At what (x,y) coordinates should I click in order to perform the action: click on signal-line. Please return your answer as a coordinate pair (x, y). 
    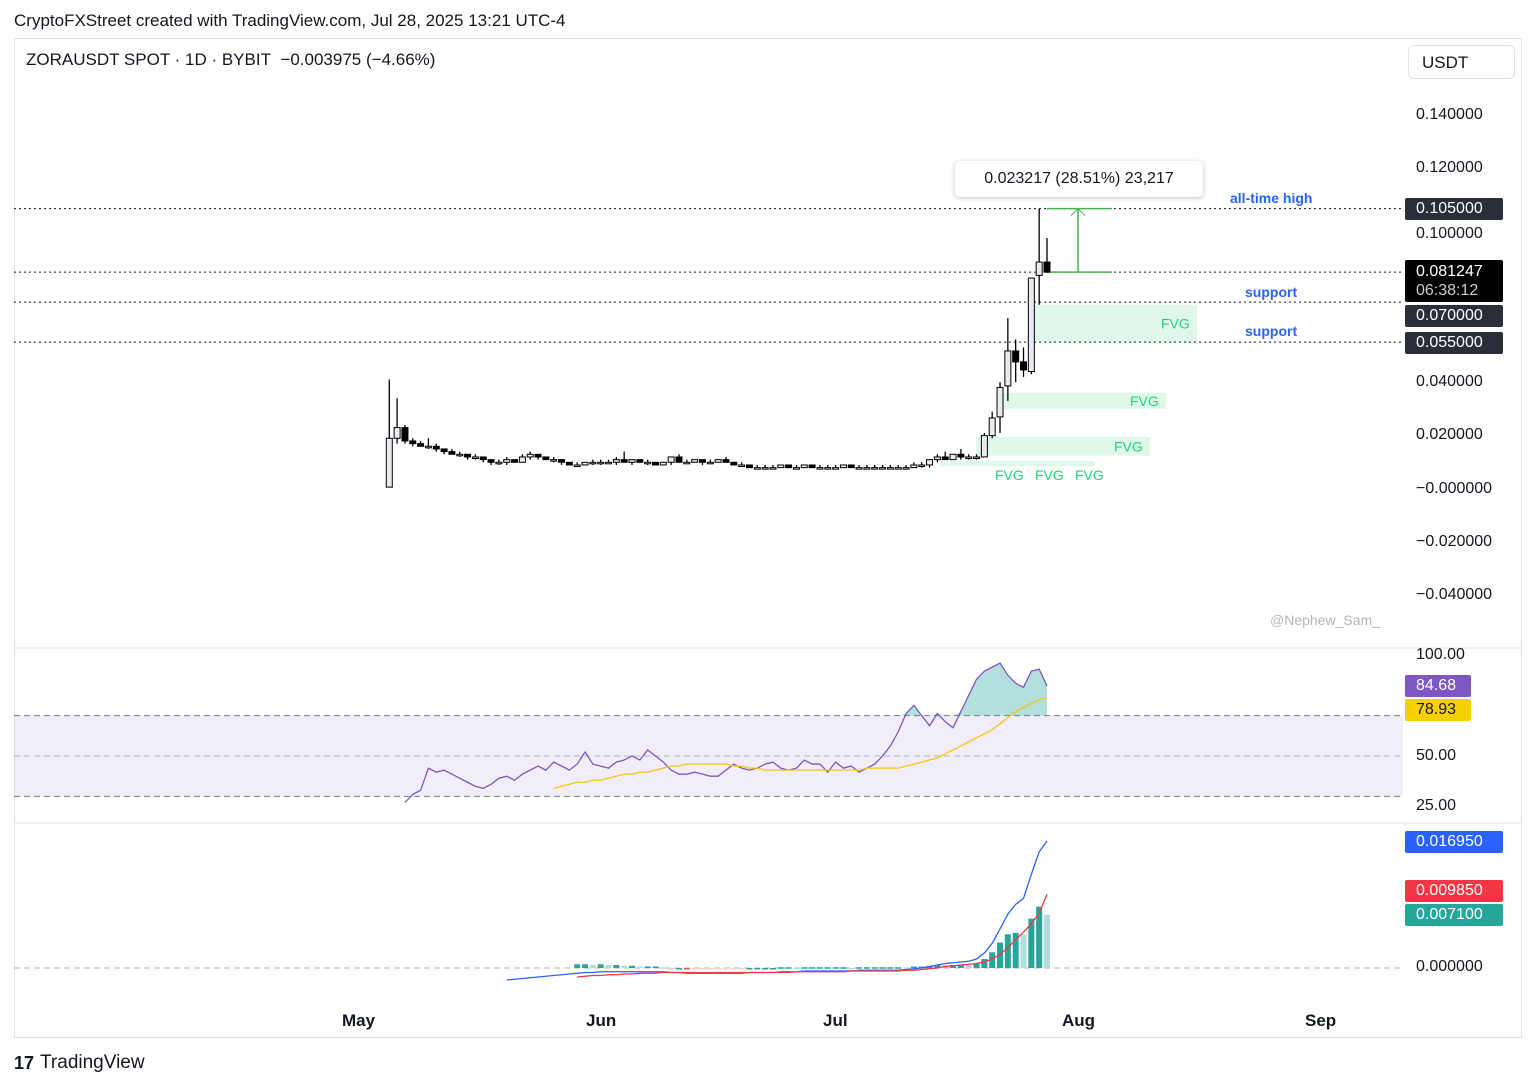
    Looking at the image, I should click on (812, 935).